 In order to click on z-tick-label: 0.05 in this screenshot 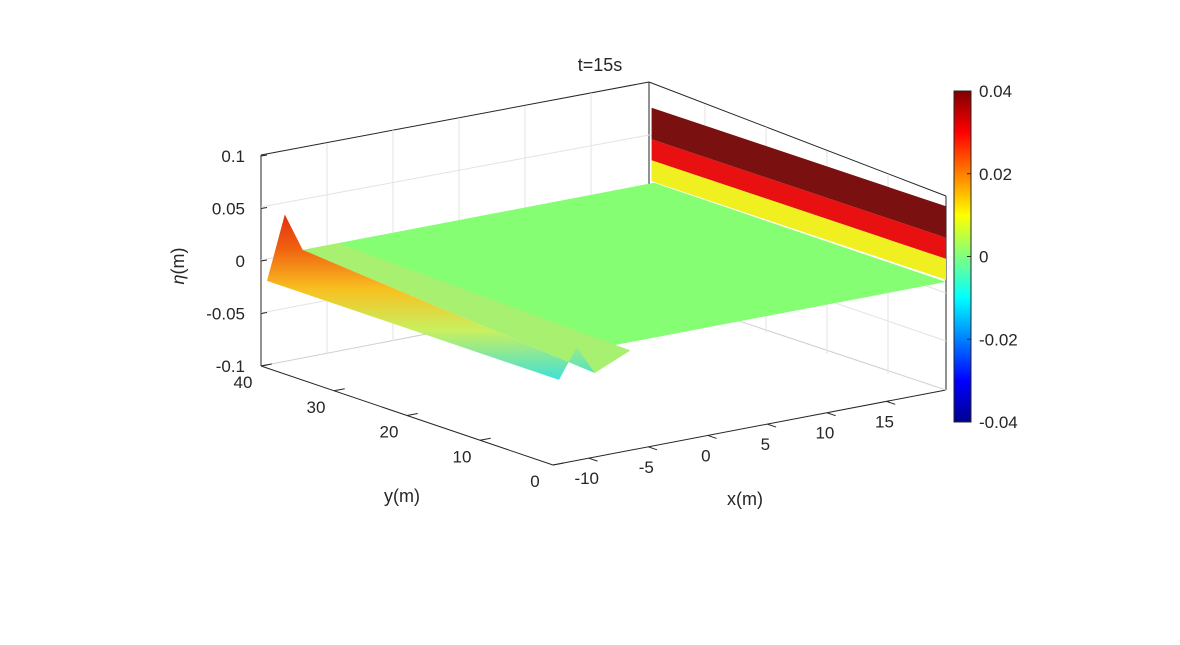, I will do `click(228, 209)`.